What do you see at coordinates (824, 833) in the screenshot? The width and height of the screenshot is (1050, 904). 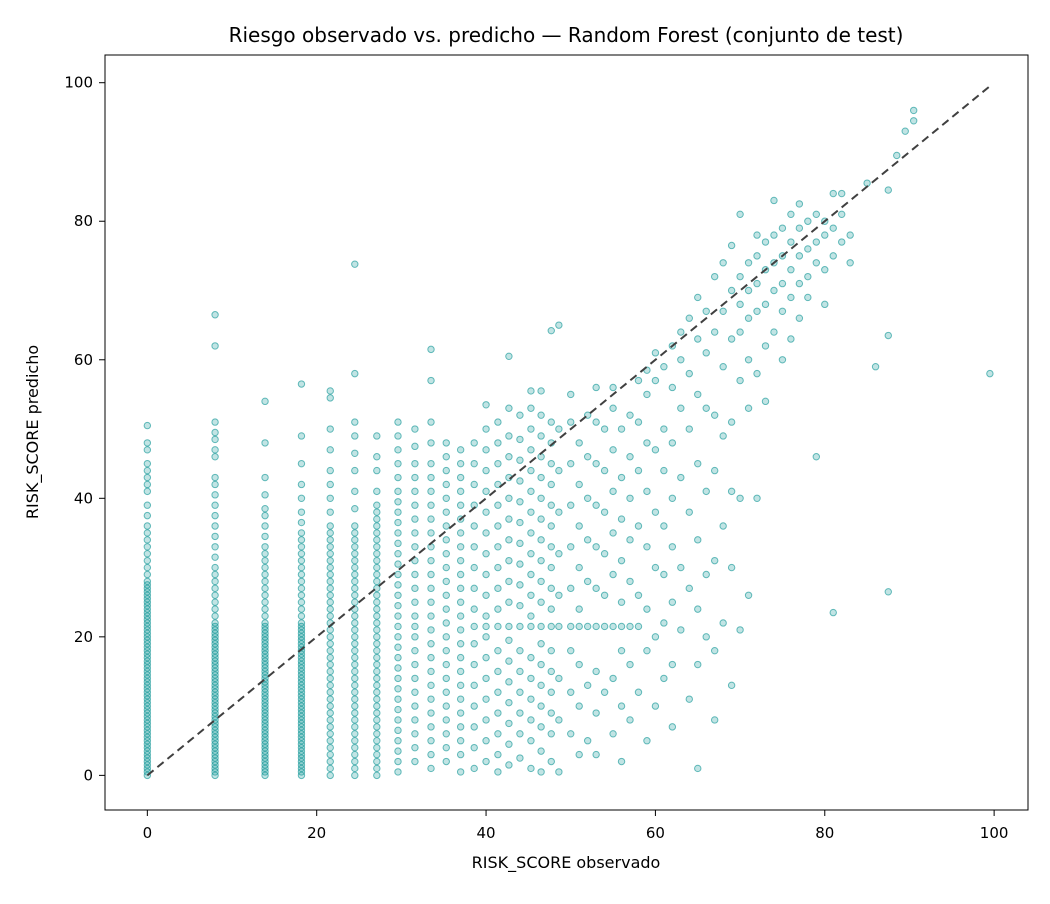 I see `x-tick-label: 80` at bounding box center [824, 833].